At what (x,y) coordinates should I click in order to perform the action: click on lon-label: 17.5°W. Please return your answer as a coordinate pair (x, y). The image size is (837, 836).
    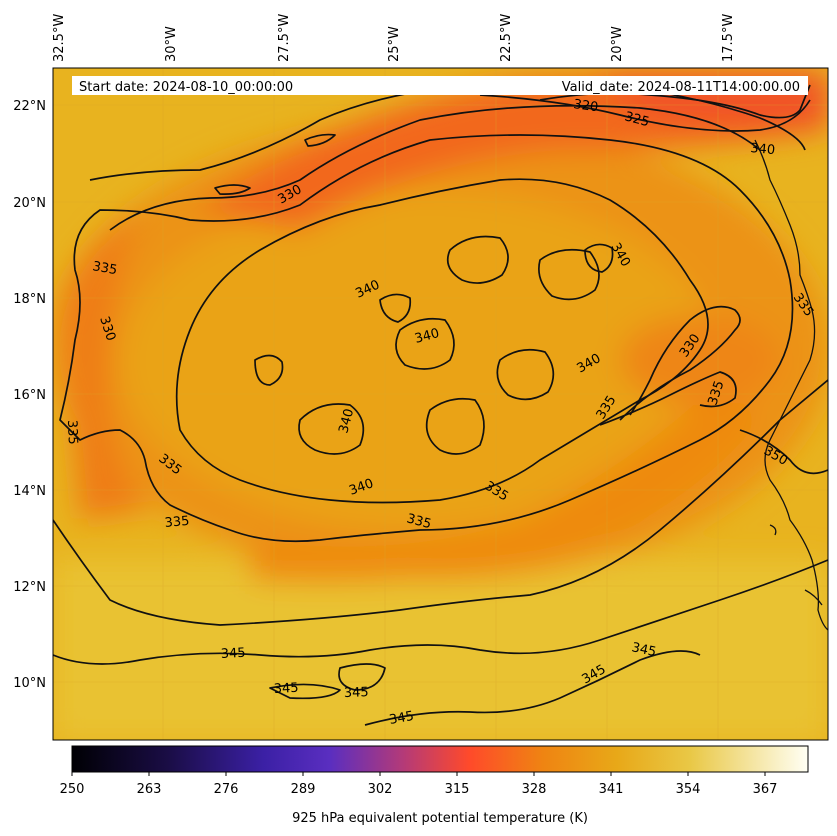
    Looking at the image, I should click on (728, 38).